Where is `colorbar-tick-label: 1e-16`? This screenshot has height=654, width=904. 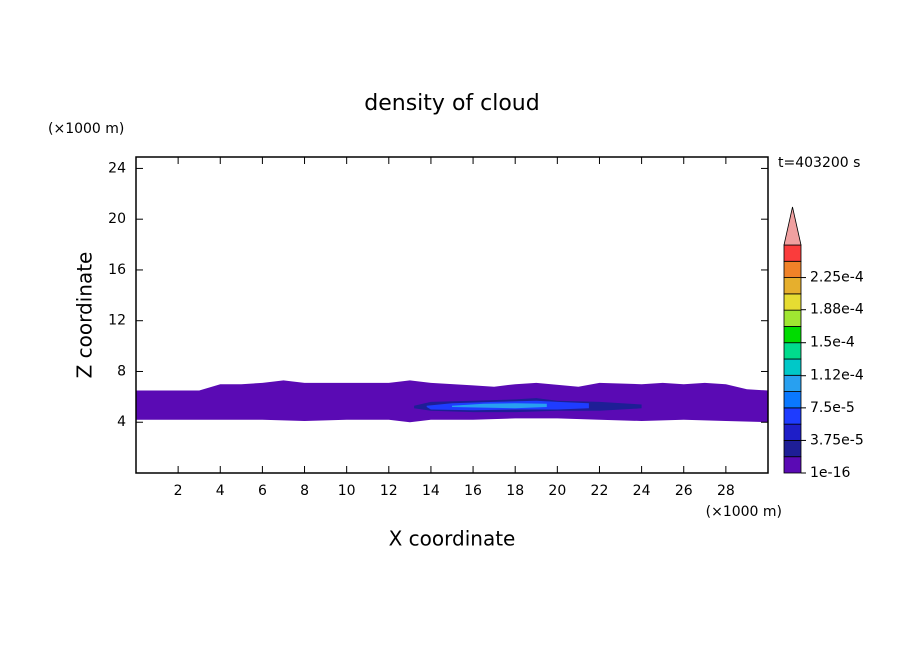
colorbar-tick-label: 1e-16 is located at coordinates (830, 473).